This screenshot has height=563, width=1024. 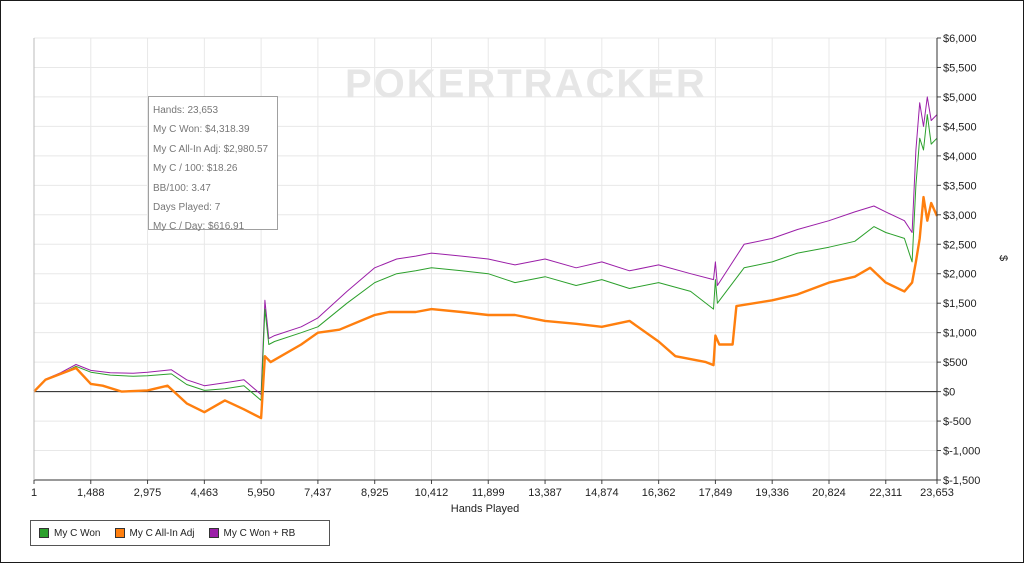 What do you see at coordinates (187, 208) in the screenshot?
I see `tooltip-line: Days Played: 7` at bounding box center [187, 208].